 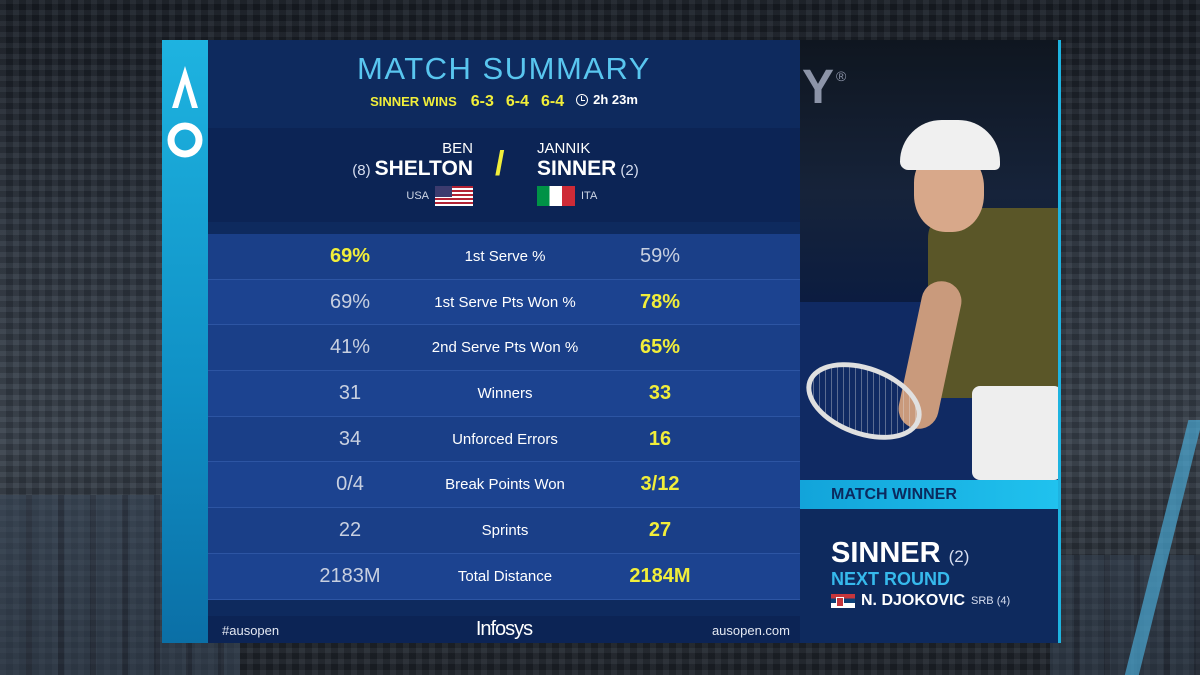 I want to click on score-line: SINNER WINS 6-3 6-4 6-4 2h 23m, so click(x=504, y=101).